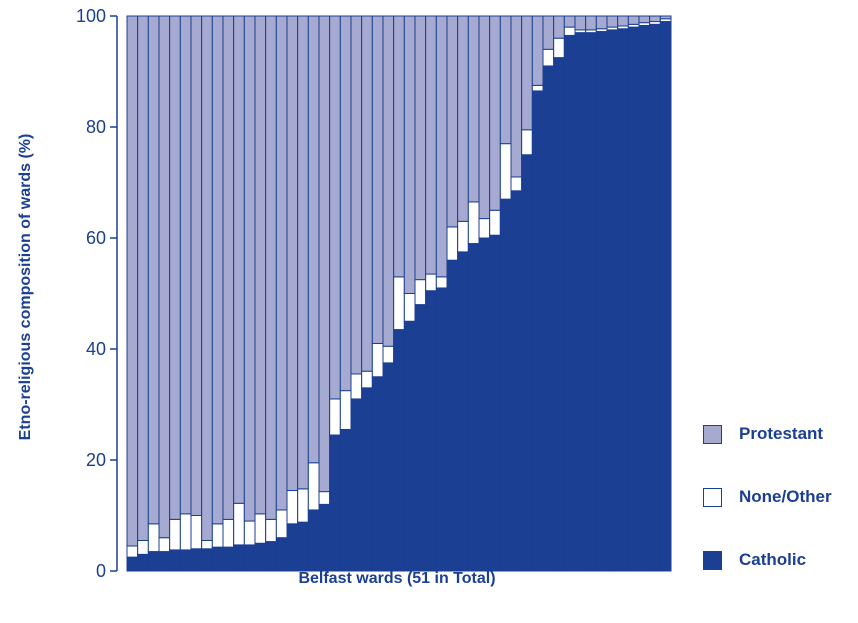 This screenshot has width=858, height=623. I want to click on y-tick-label-20: 20, so click(96, 460).